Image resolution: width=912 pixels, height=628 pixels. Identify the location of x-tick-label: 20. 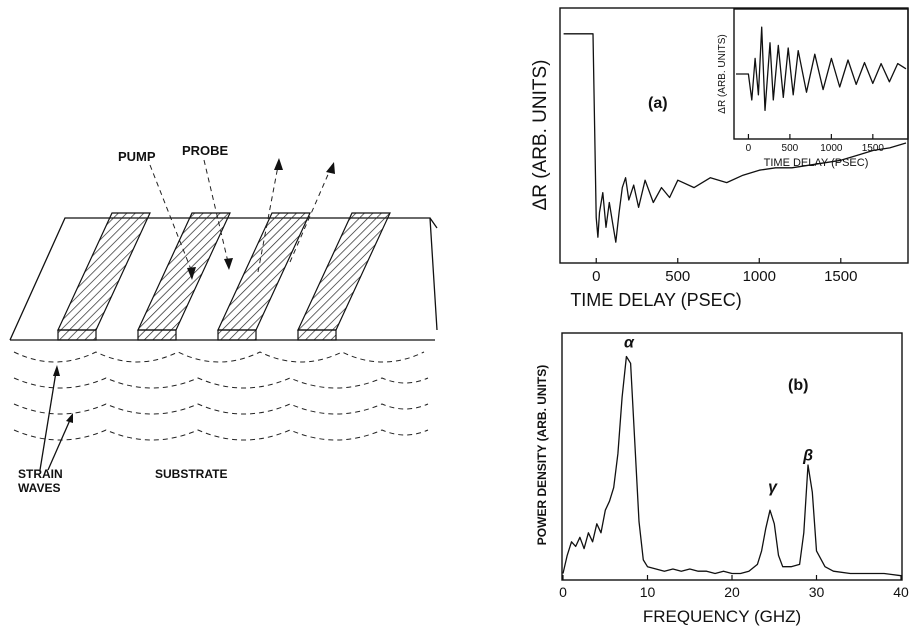
(732, 592).